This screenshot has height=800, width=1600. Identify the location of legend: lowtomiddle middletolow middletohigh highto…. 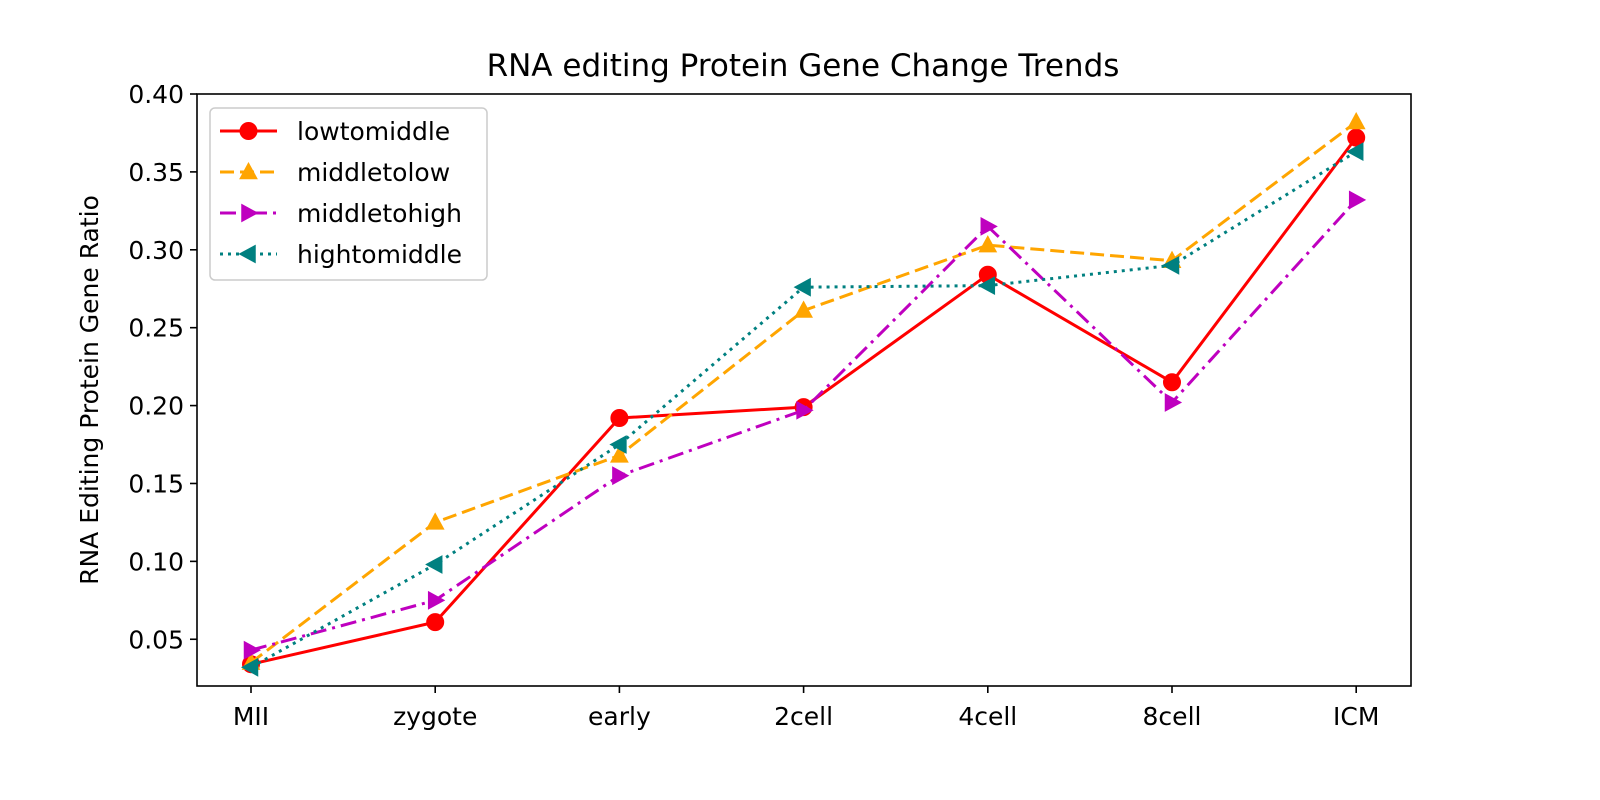
(348, 194).